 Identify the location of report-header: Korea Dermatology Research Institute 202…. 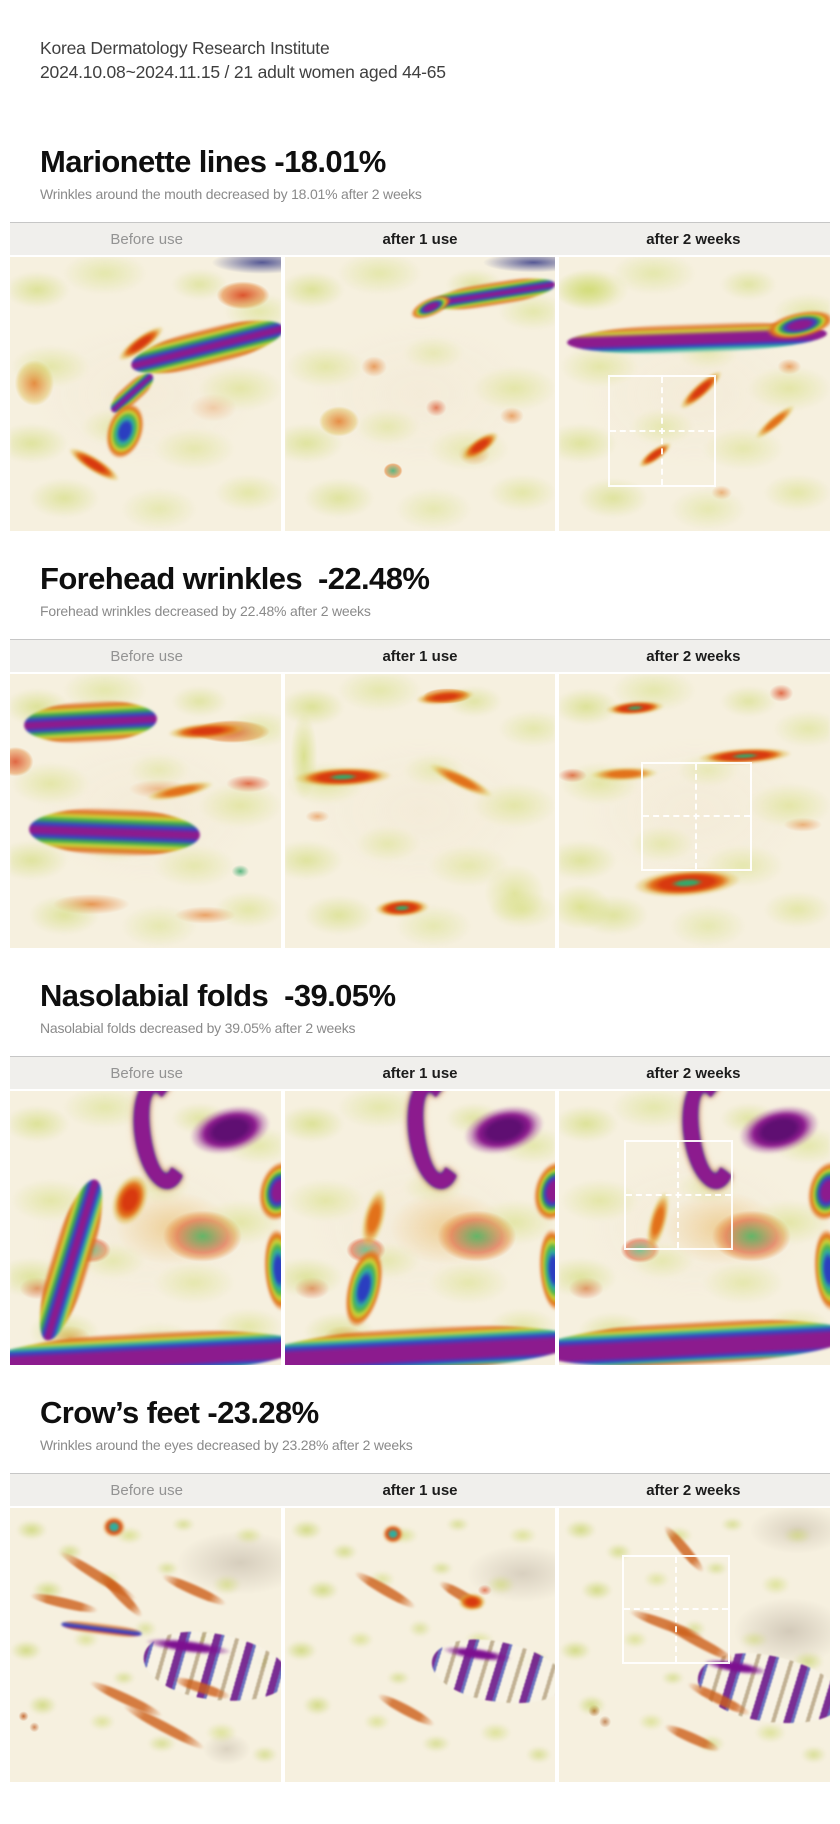
(440, 60).